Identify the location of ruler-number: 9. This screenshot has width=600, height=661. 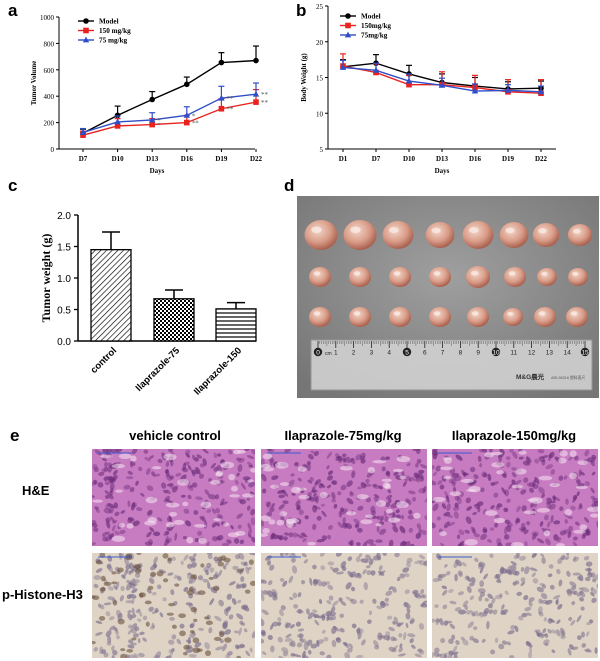
(478, 353).